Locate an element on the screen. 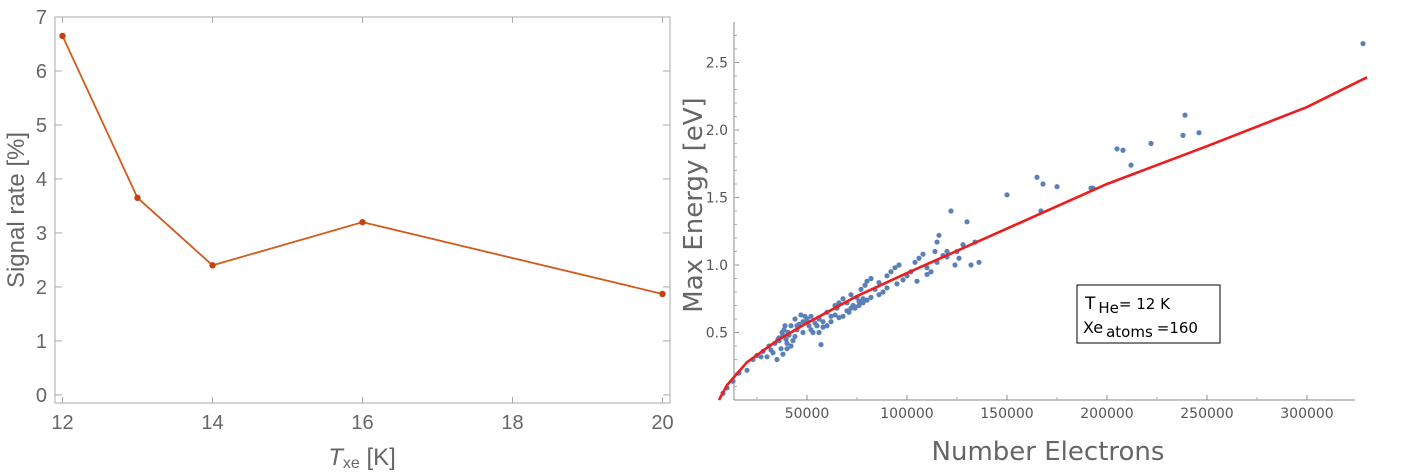 Image resolution: width=1419 pixels, height=472 pixels. left-x-tick-label: 18 is located at coordinates (512, 423).